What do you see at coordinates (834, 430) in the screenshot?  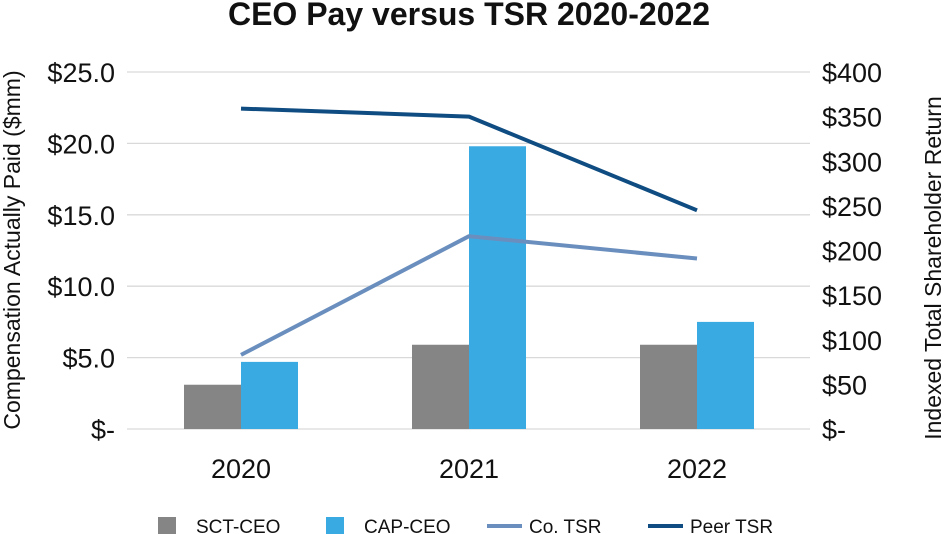 I see `right-tick-label: $-` at bounding box center [834, 430].